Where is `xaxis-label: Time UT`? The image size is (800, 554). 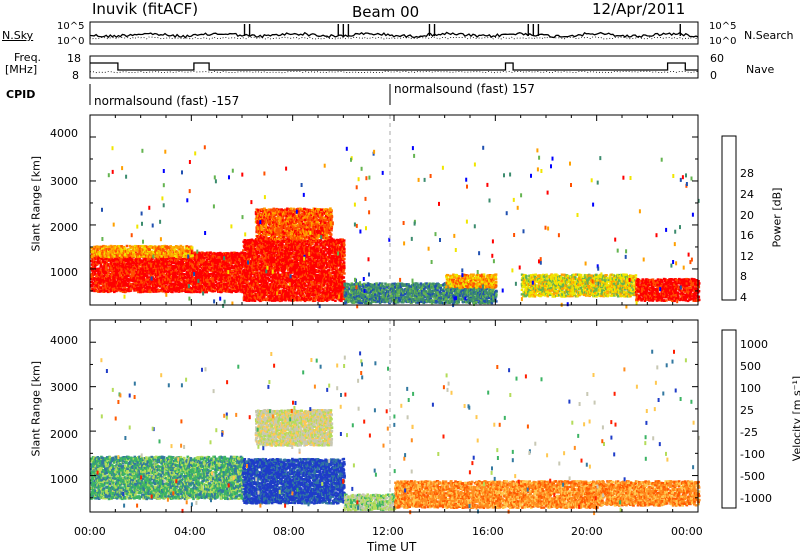
xaxis-label: Time UT is located at coordinates (391, 547).